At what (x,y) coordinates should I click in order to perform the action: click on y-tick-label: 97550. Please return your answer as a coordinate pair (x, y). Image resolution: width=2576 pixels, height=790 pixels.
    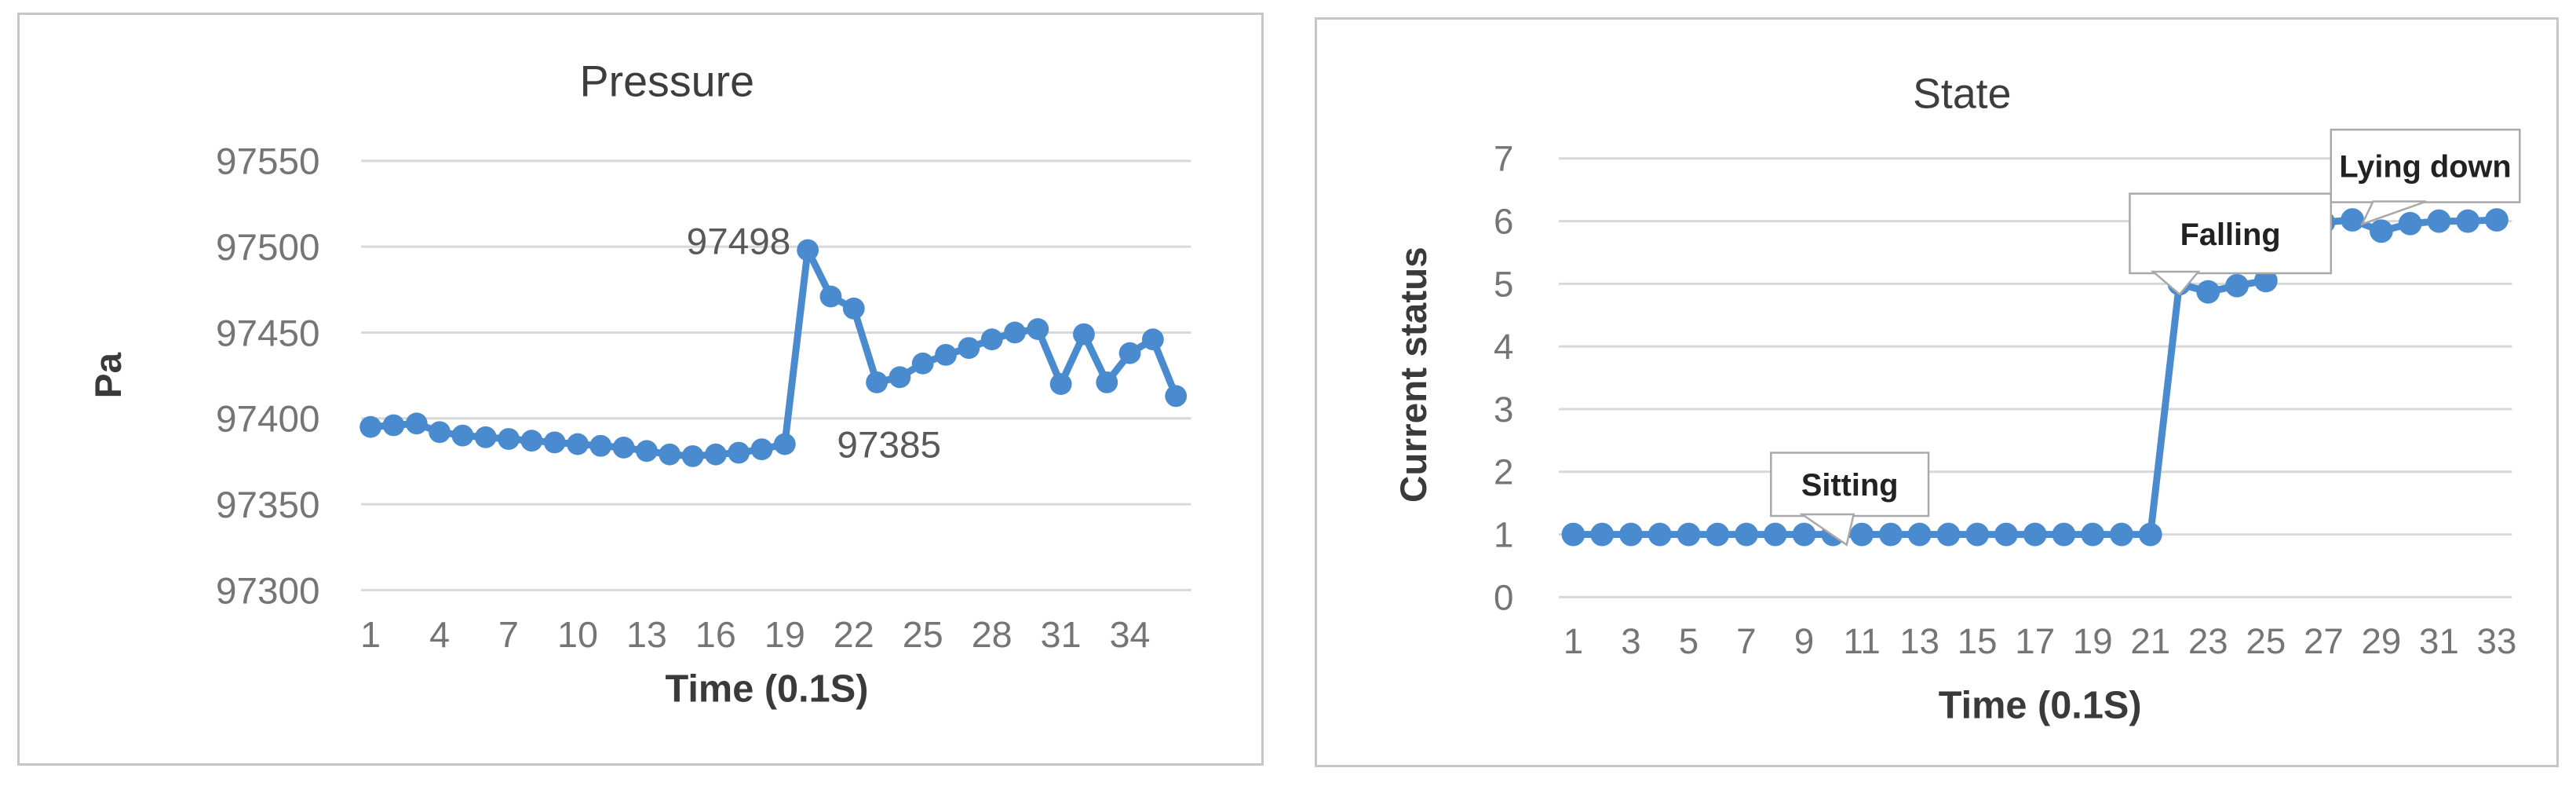
    Looking at the image, I should click on (268, 162).